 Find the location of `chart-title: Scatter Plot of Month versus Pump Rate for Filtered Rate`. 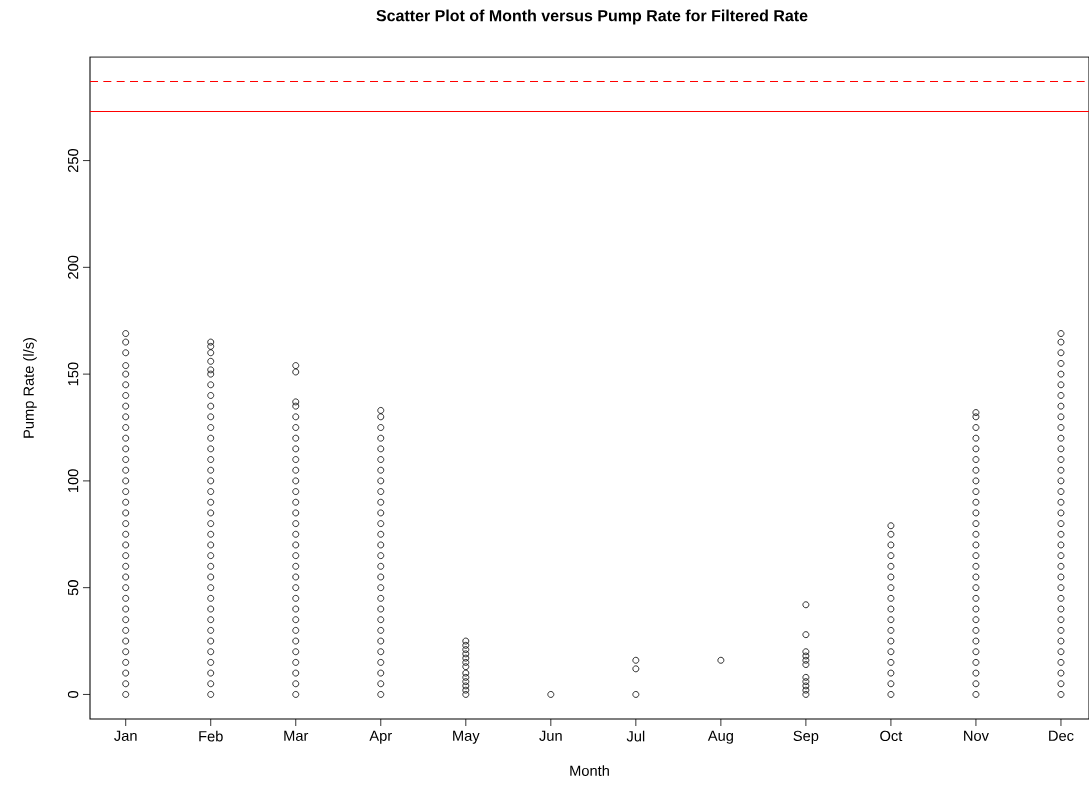

chart-title: Scatter Plot of Month versus Pump Rate for Filtered Rate is located at coordinates (592, 17).